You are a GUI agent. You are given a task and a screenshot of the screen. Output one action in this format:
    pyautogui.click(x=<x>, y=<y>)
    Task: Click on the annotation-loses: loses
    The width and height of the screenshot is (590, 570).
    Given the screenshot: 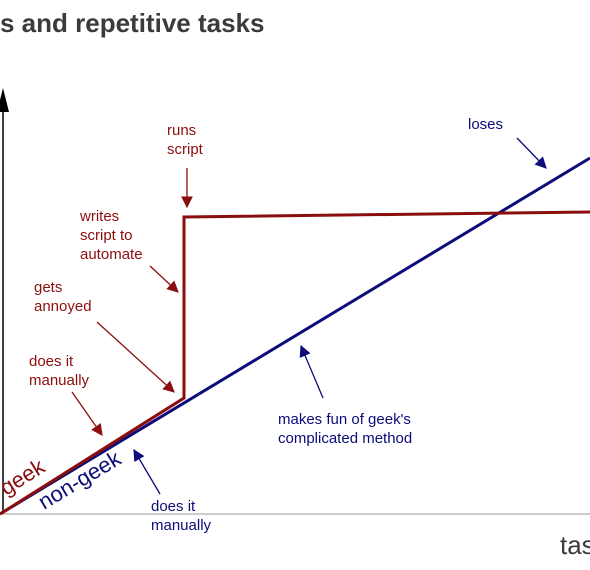 What is the action you would take?
    pyautogui.click(x=486, y=124)
    